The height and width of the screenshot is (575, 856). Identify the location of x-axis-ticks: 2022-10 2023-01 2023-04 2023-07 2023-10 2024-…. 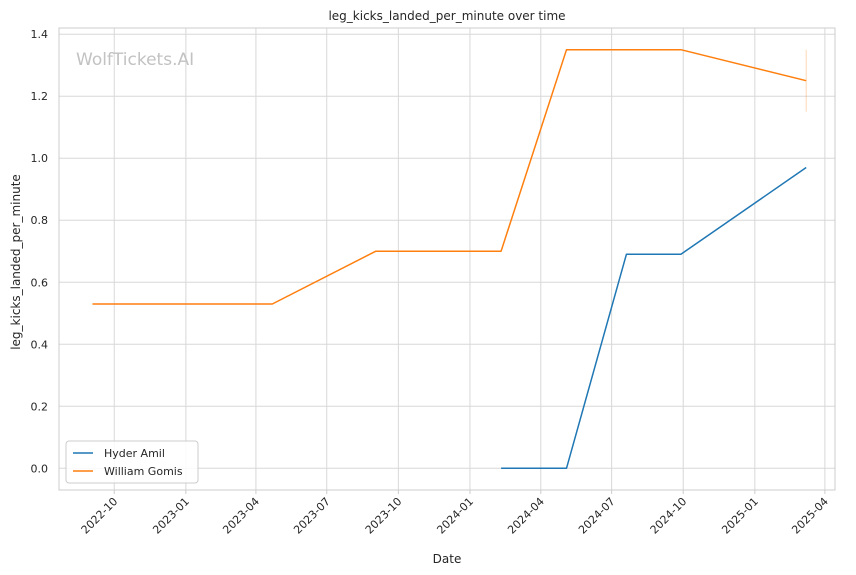
(455, 513).